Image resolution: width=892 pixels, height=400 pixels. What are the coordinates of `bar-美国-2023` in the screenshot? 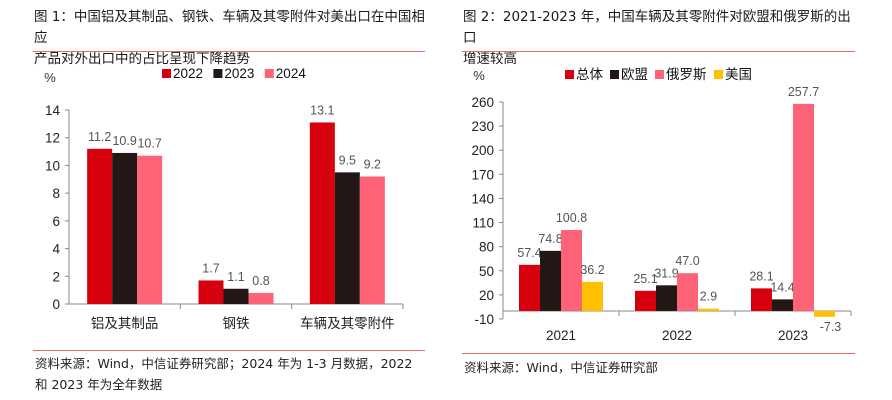 It's located at (824, 313).